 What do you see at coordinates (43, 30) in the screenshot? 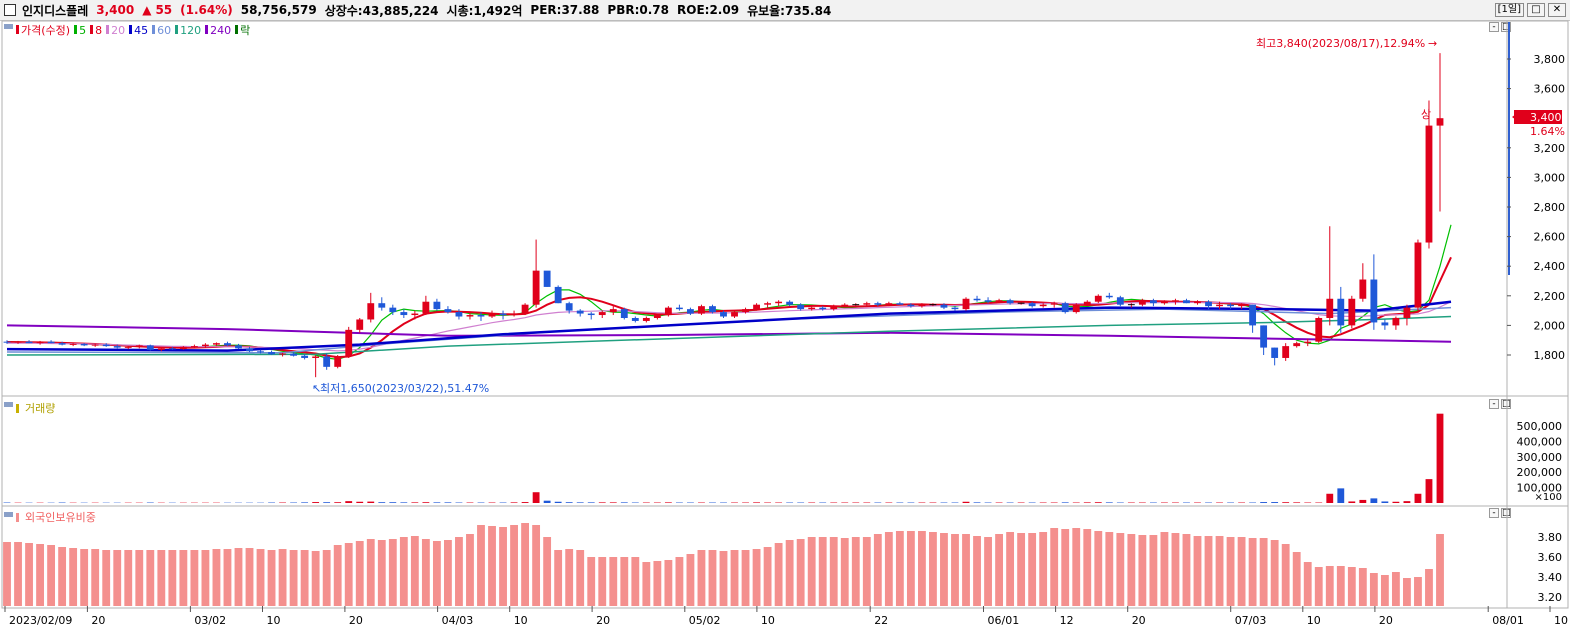
I see `legend-price: 가격(수정)` at bounding box center [43, 30].